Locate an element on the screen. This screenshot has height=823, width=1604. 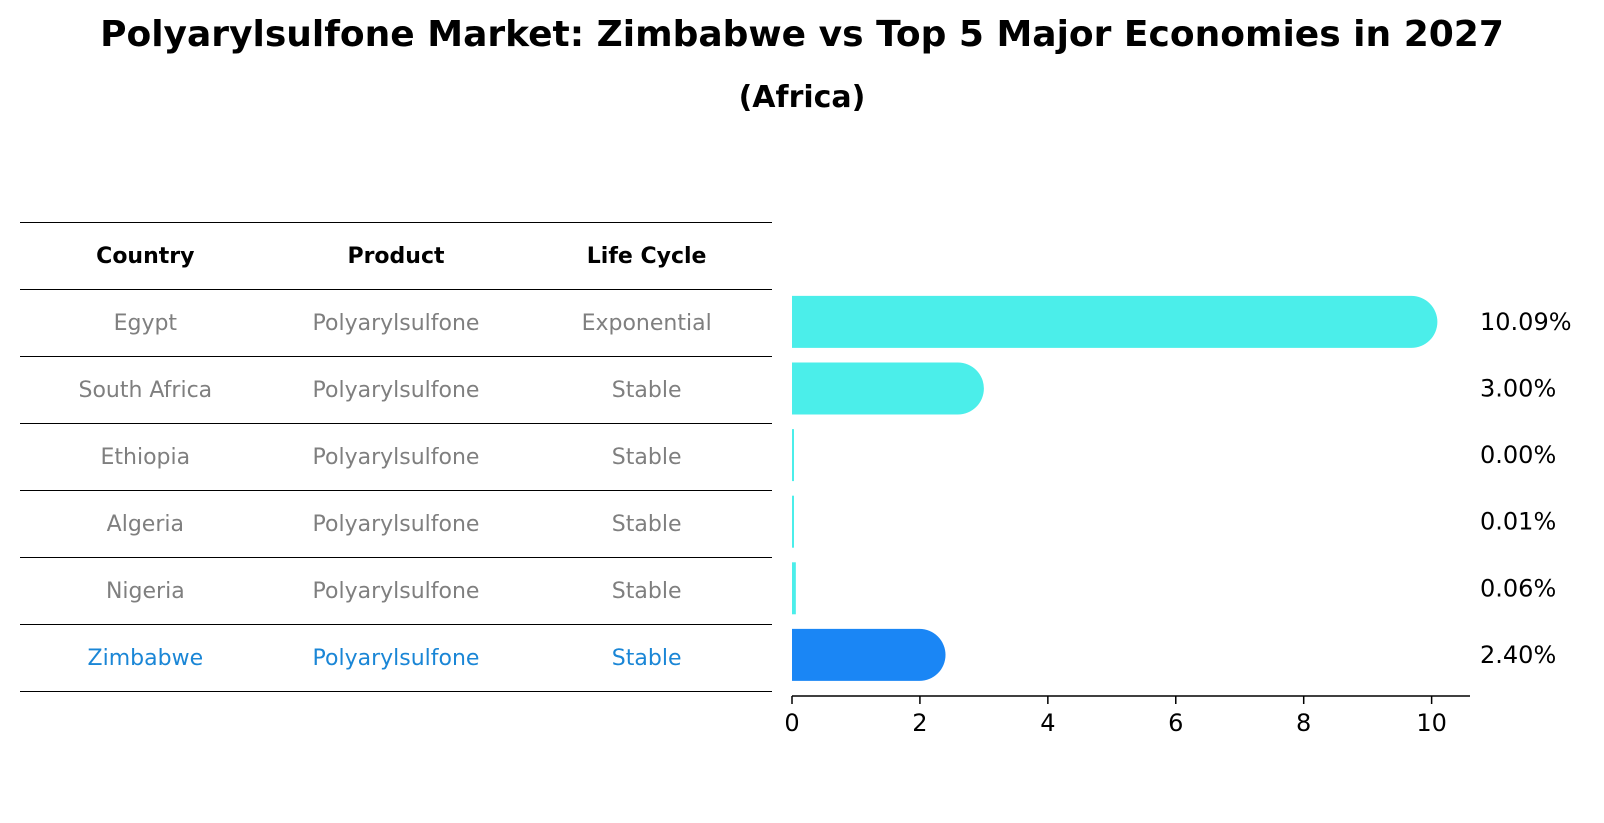
data-label: 0.06% is located at coordinates (1518, 588).